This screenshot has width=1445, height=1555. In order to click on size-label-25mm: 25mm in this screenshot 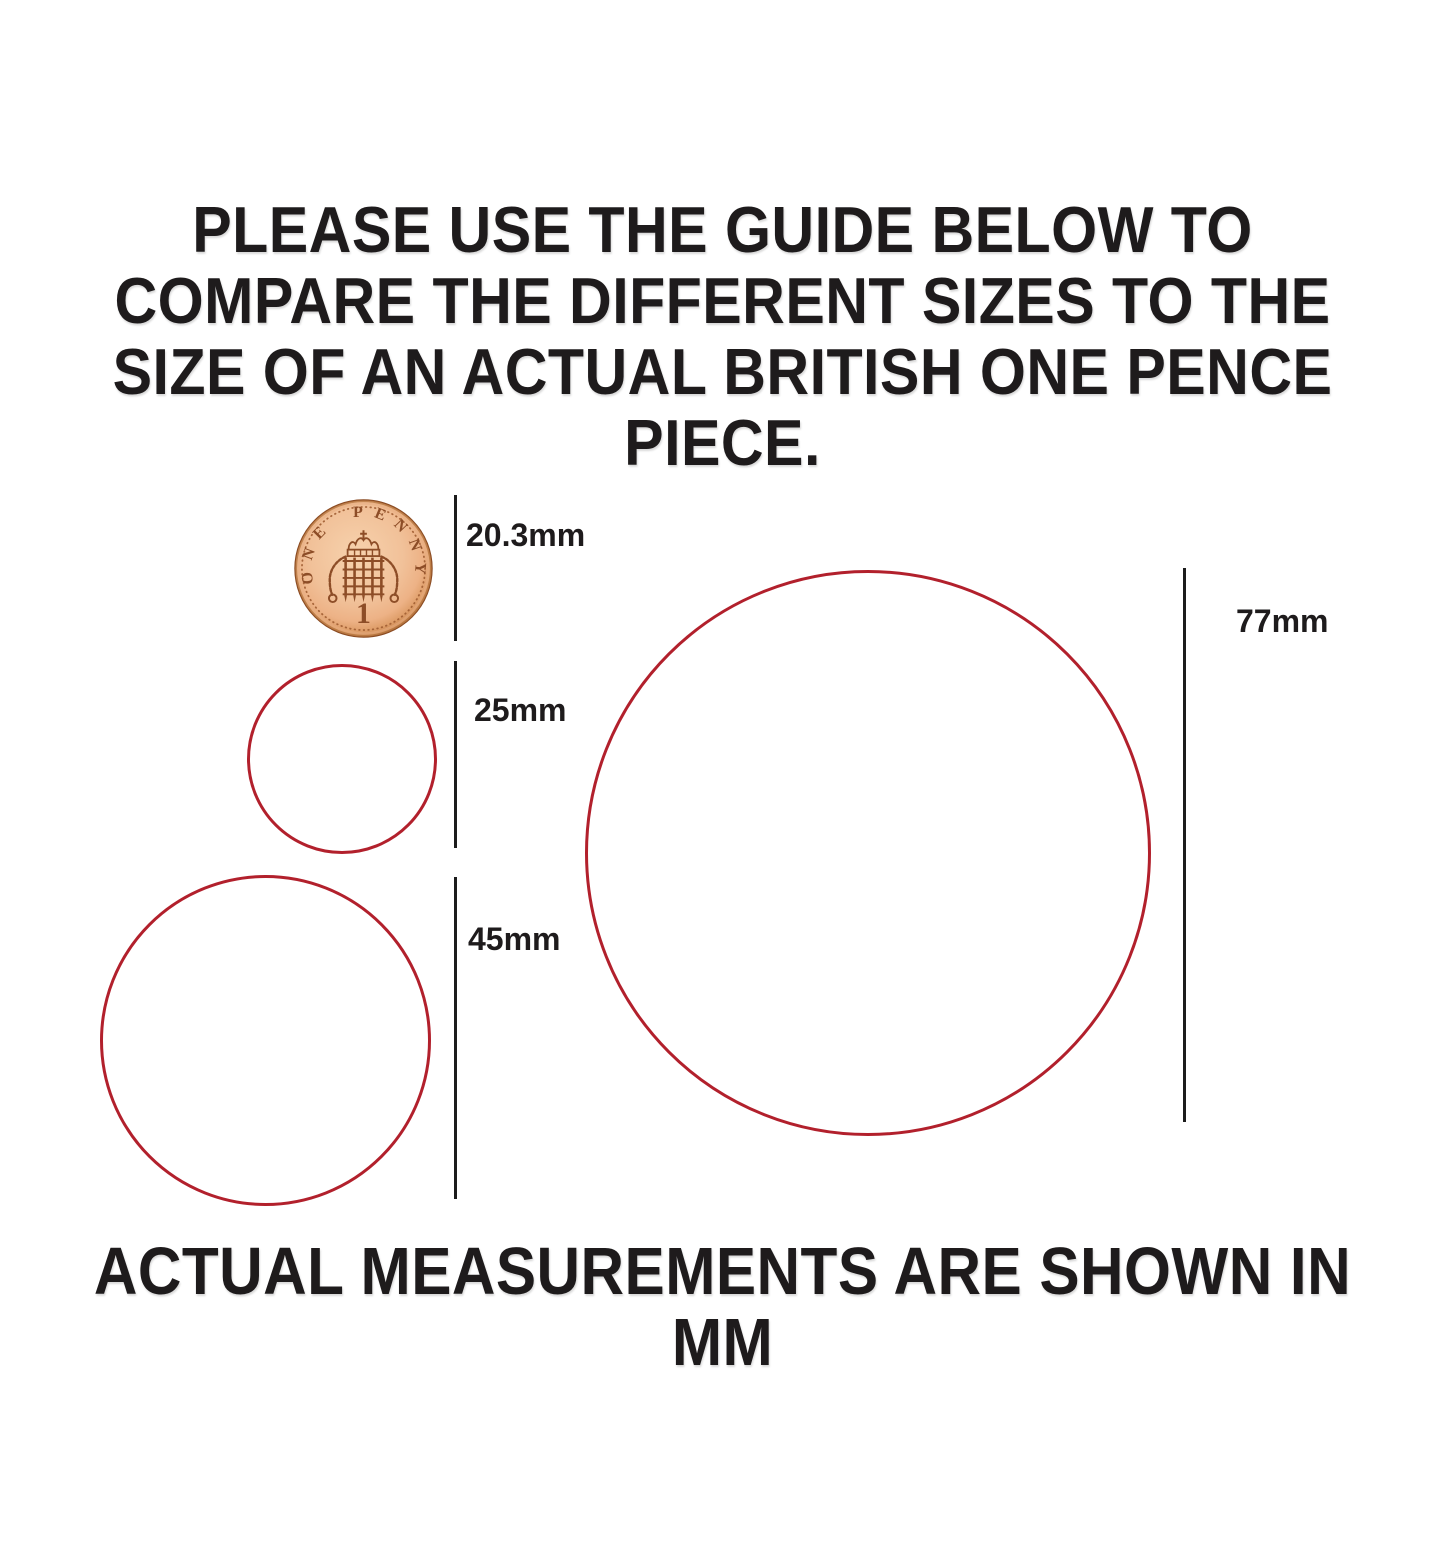, I will do `click(520, 710)`.